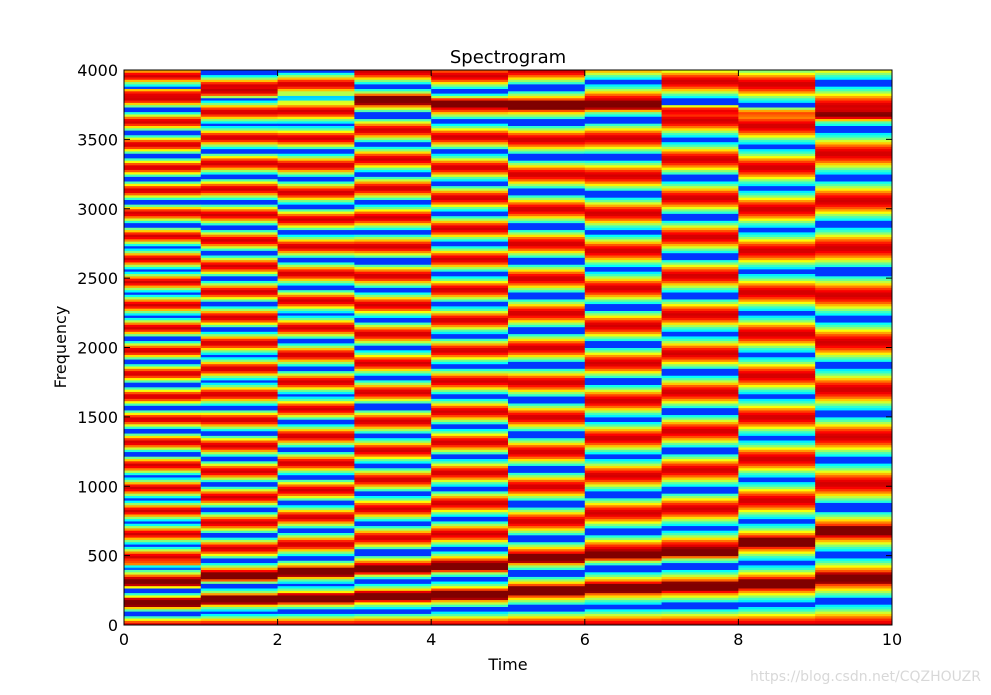  I want to click on y-tick-label: 4000, so click(97, 70).